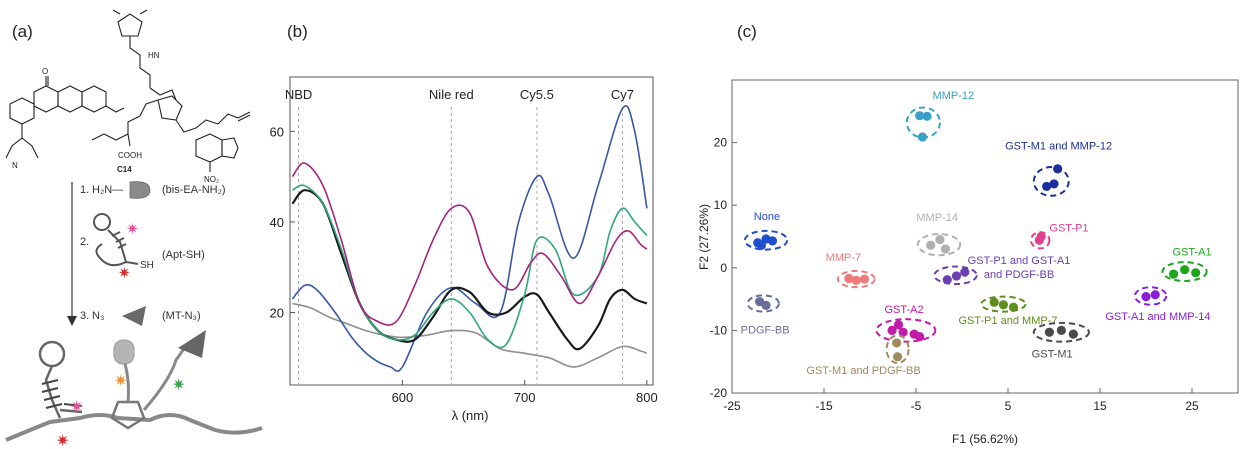 The height and width of the screenshot is (449, 1241). What do you see at coordinates (537, 94) in the screenshot?
I see `ref-line-label-2: Cy5.5` at bounding box center [537, 94].